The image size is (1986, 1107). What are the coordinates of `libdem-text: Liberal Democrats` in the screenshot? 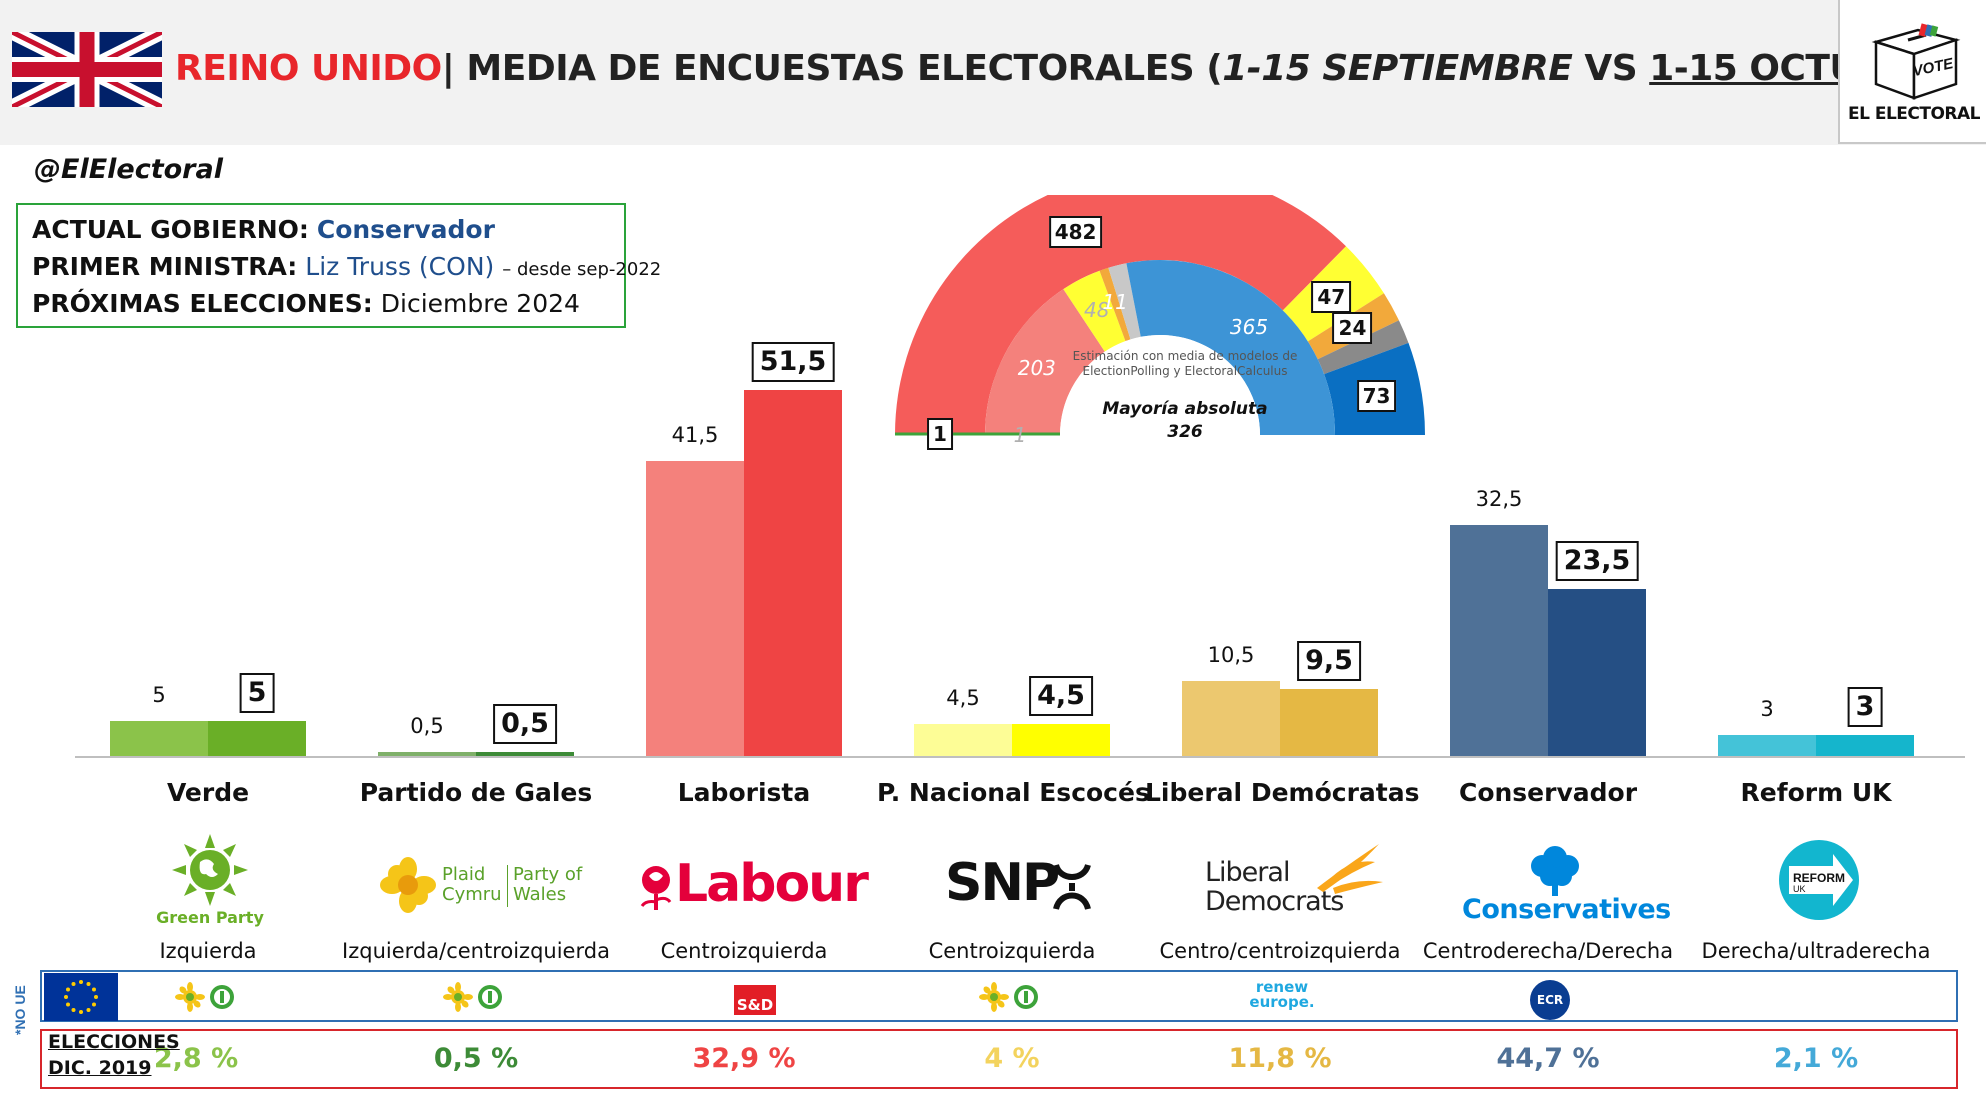 It's located at (1274, 886).